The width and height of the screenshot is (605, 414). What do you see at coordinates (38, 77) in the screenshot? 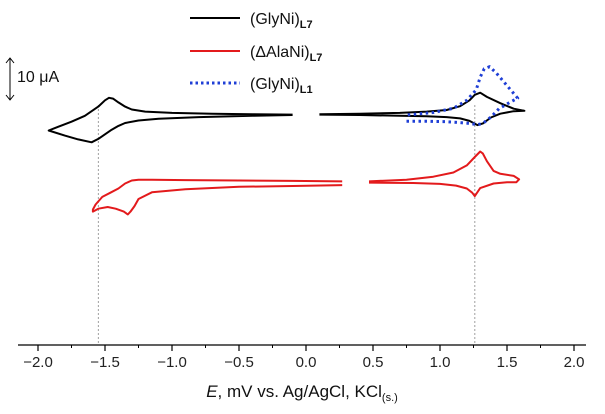
I see `scale-bar-label: 10 μA` at bounding box center [38, 77].